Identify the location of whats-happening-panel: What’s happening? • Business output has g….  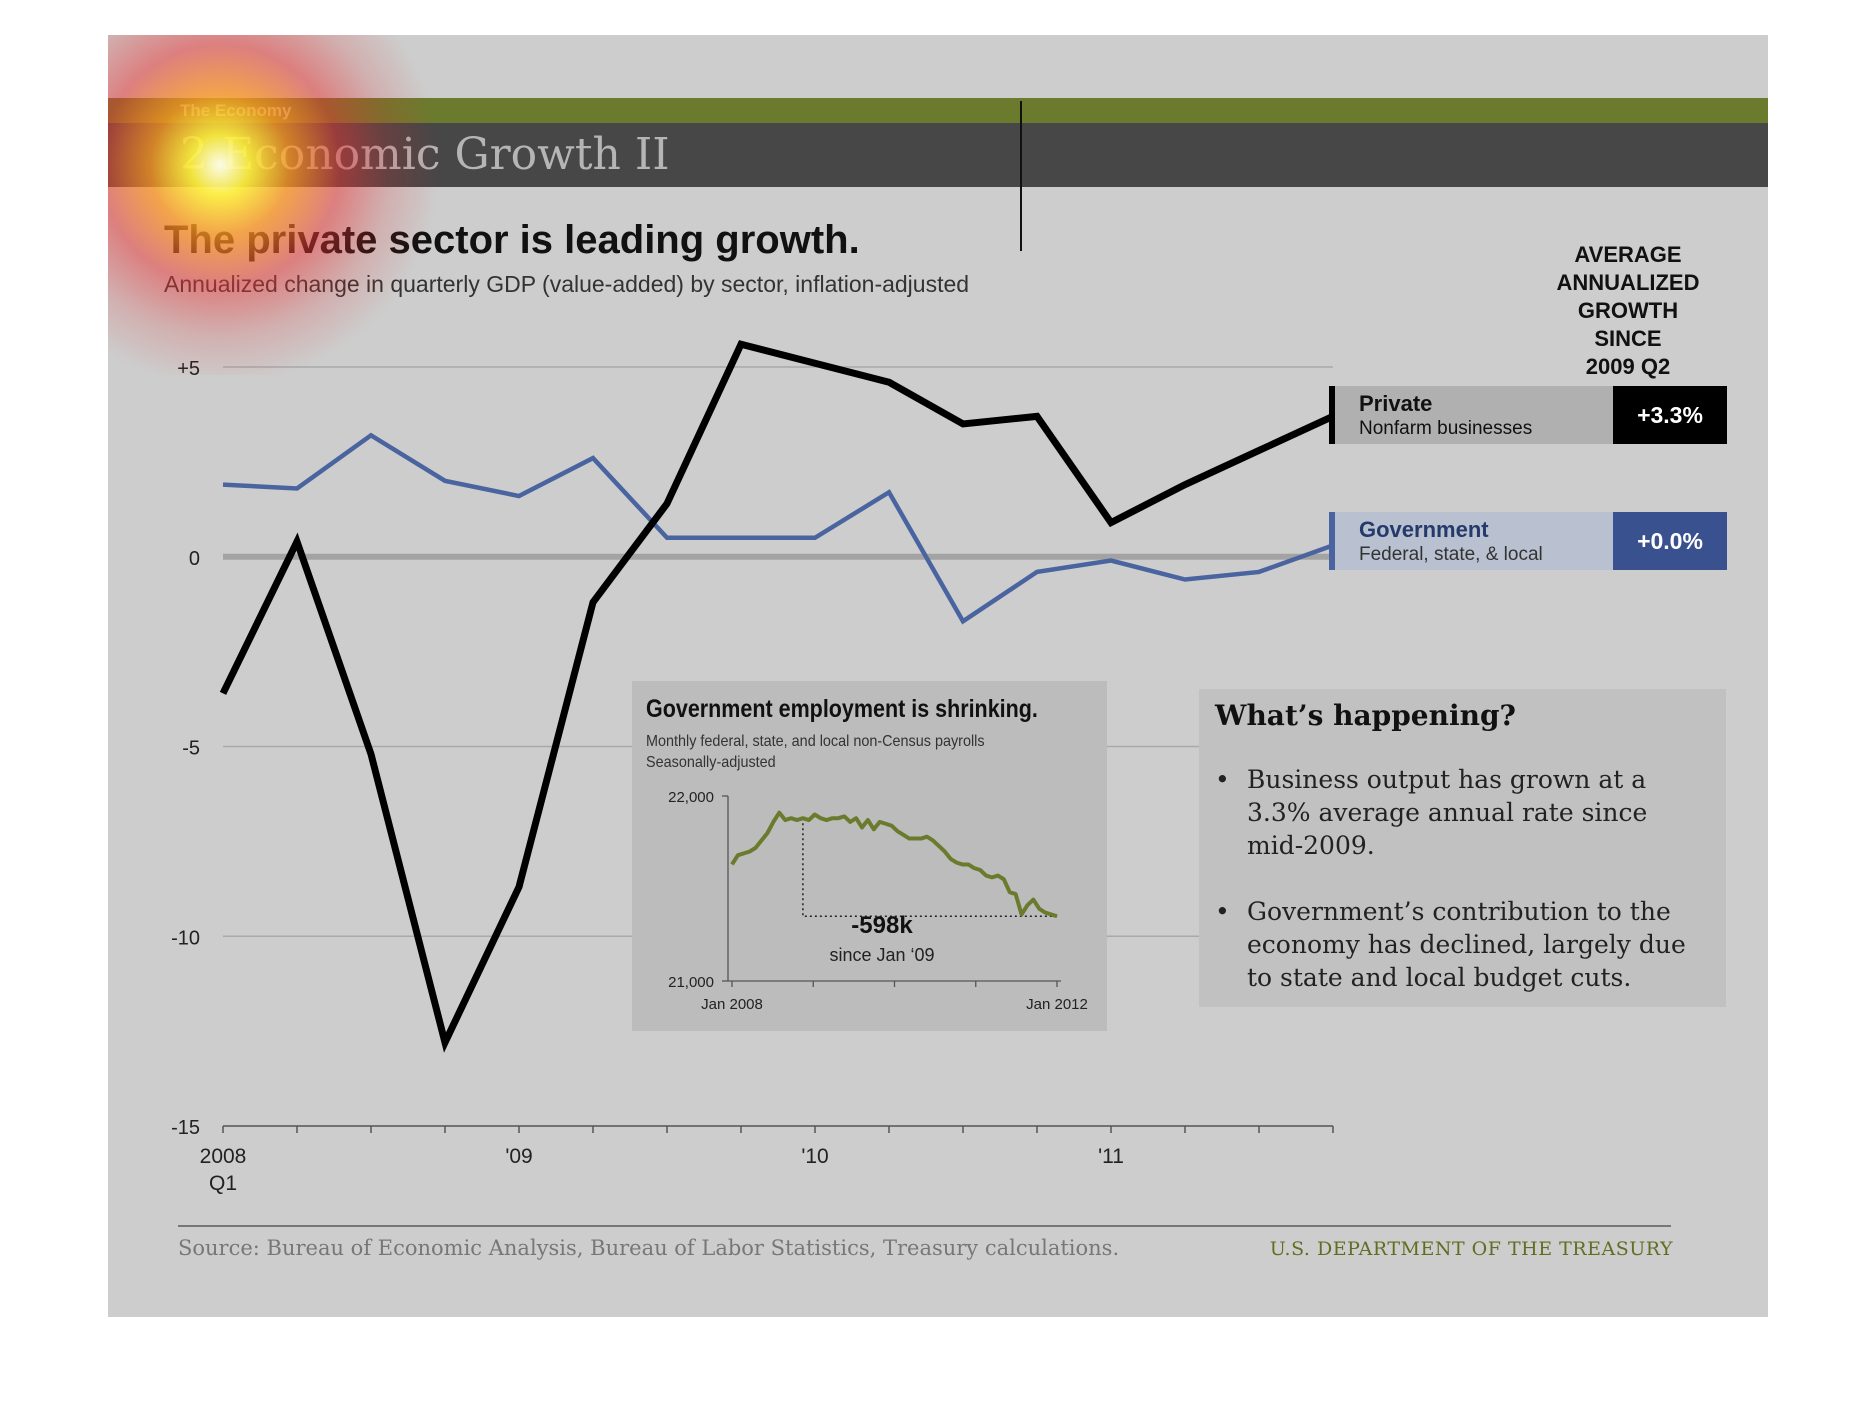
(1462, 848).